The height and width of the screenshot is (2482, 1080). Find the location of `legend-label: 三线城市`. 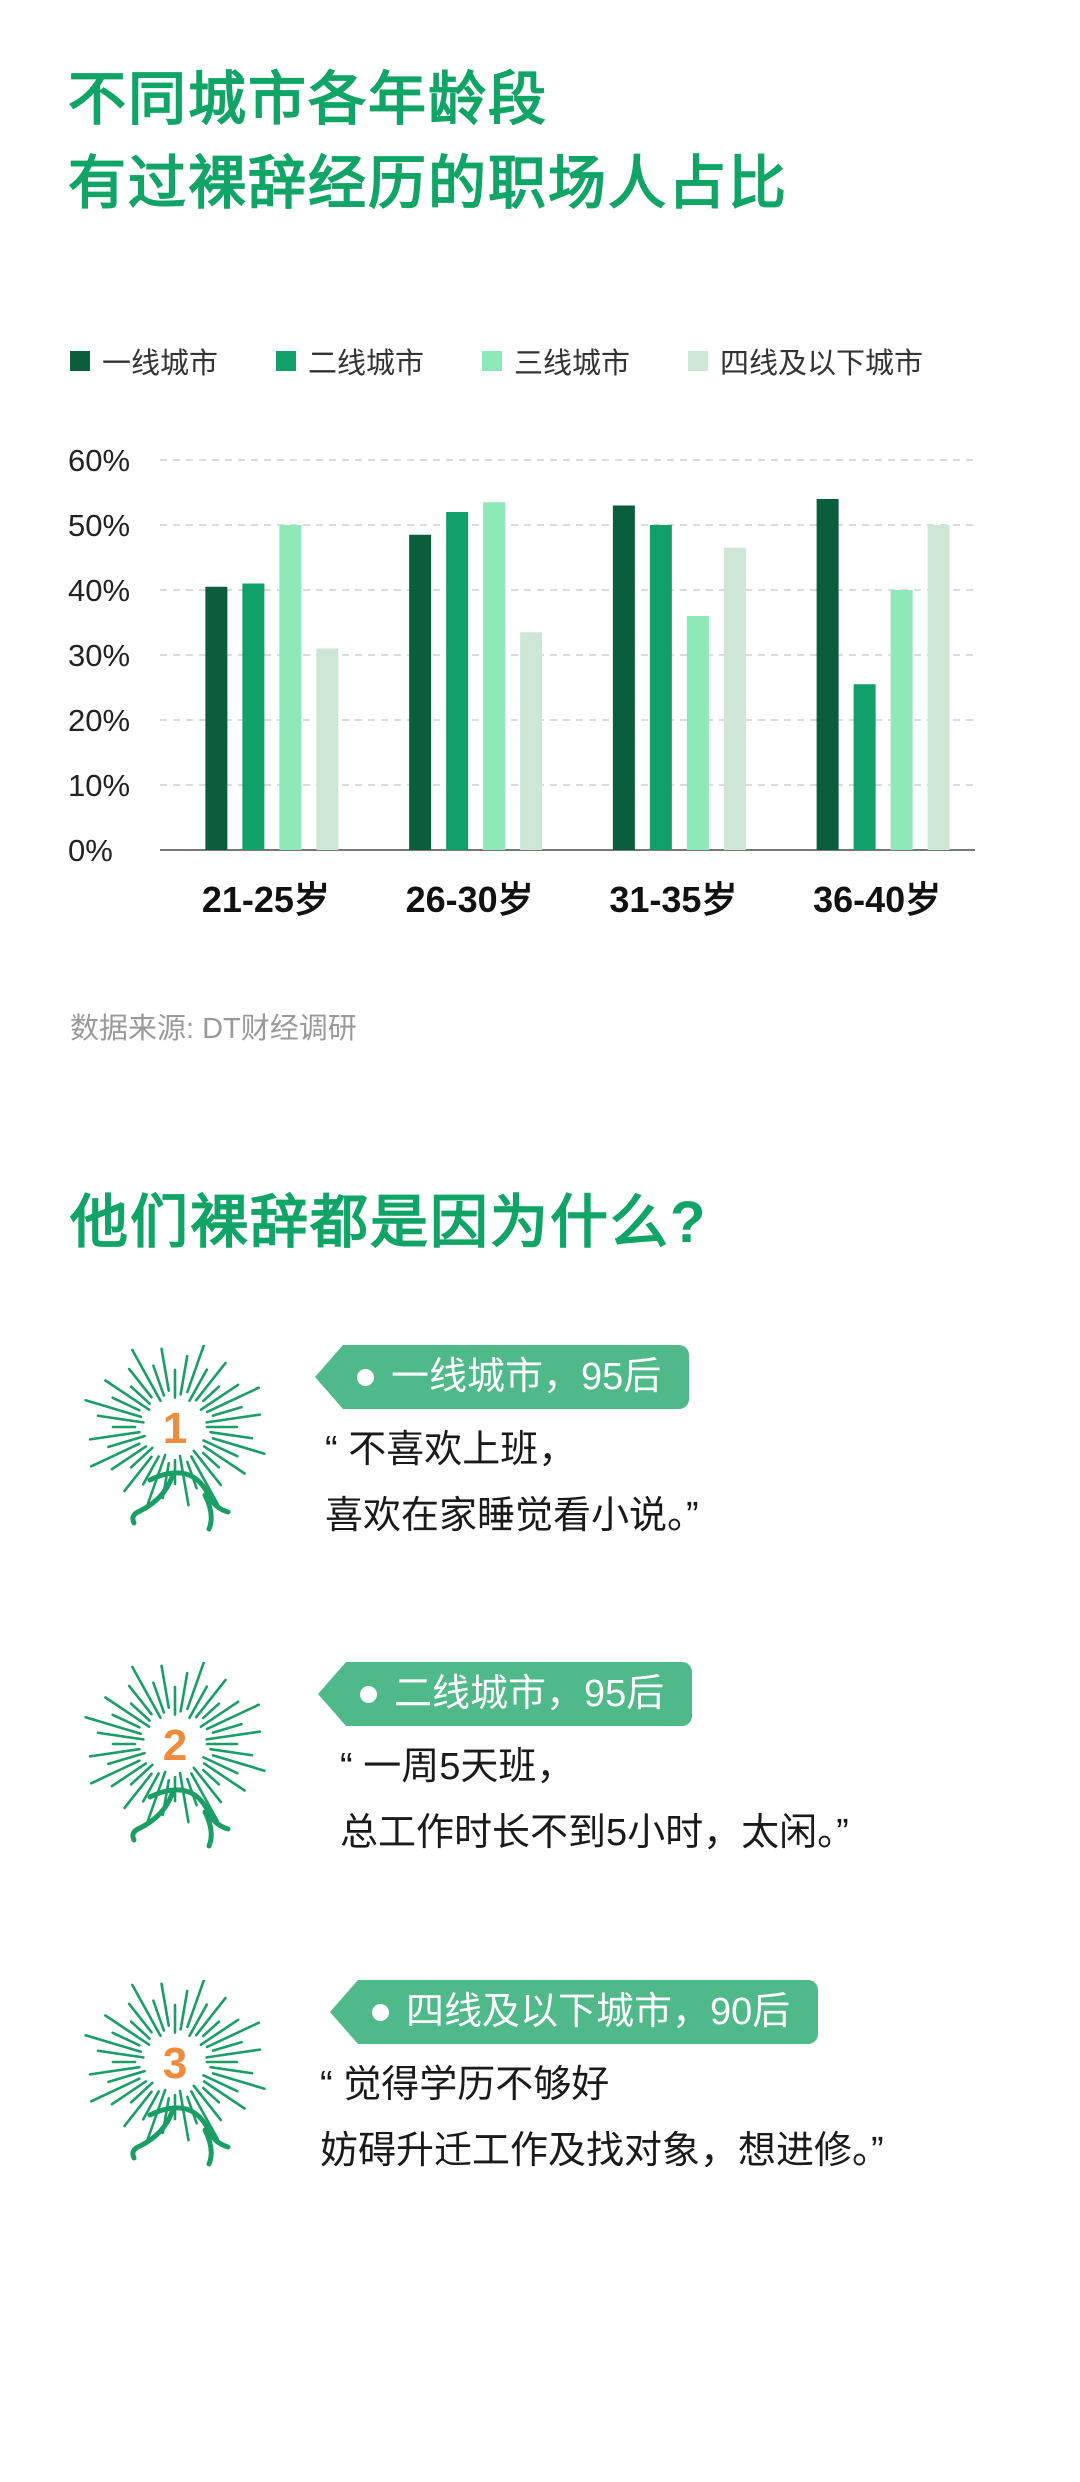

legend-label: 三线城市 is located at coordinates (572, 364).